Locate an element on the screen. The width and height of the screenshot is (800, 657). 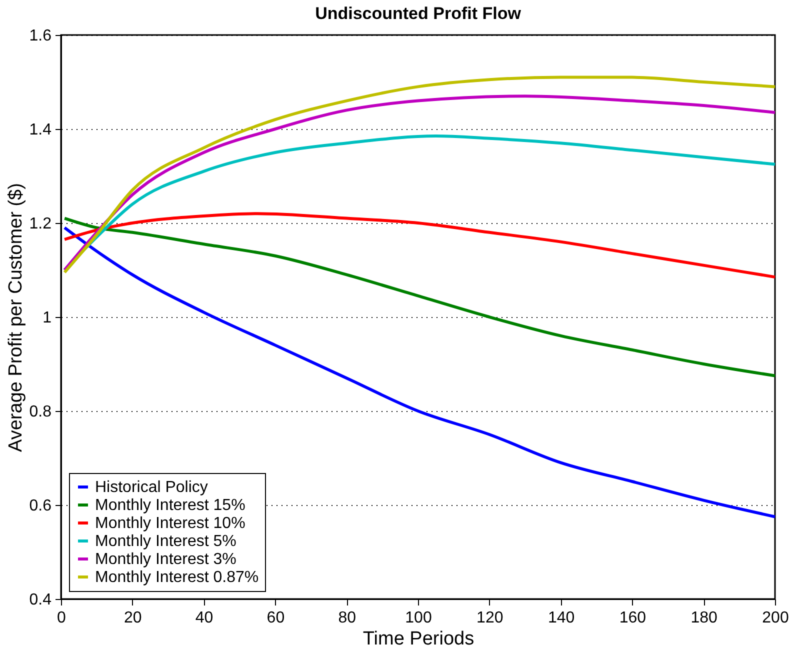
y-tick-label: 0.8 is located at coordinates (40, 412).